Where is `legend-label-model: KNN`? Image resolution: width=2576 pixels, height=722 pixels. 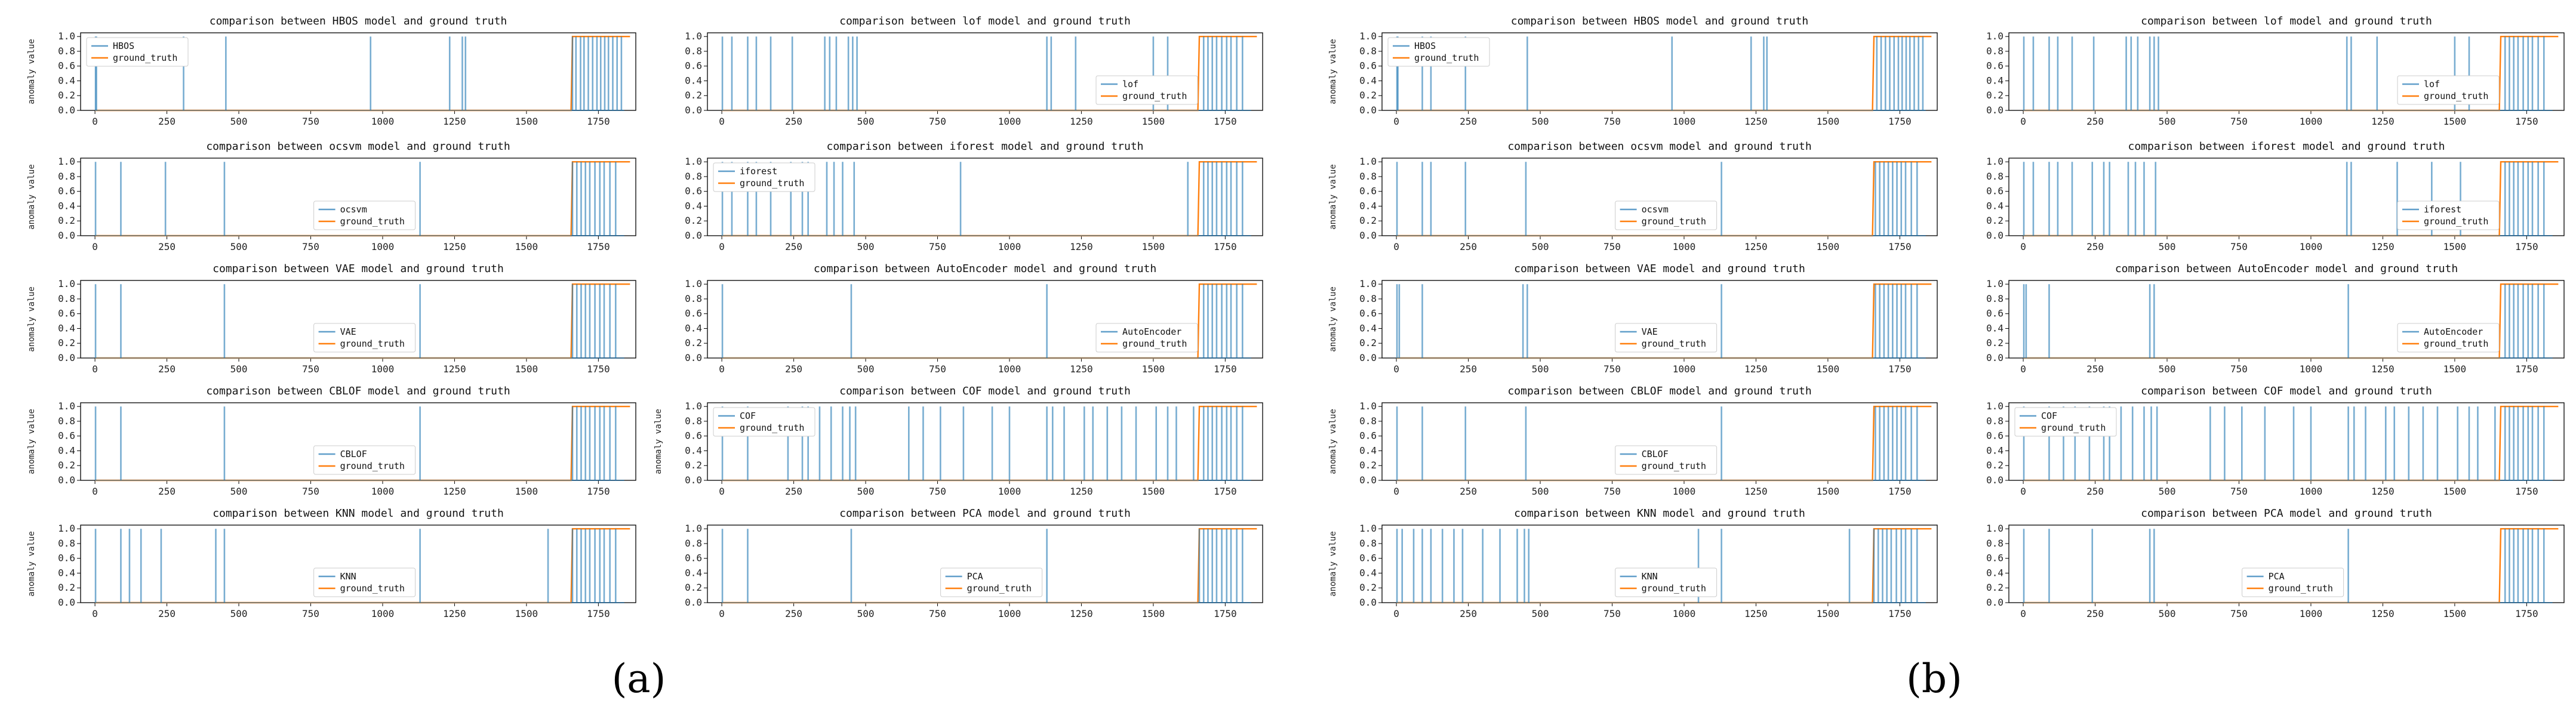
legend-label-model: KNN is located at coordinates (348, 576).